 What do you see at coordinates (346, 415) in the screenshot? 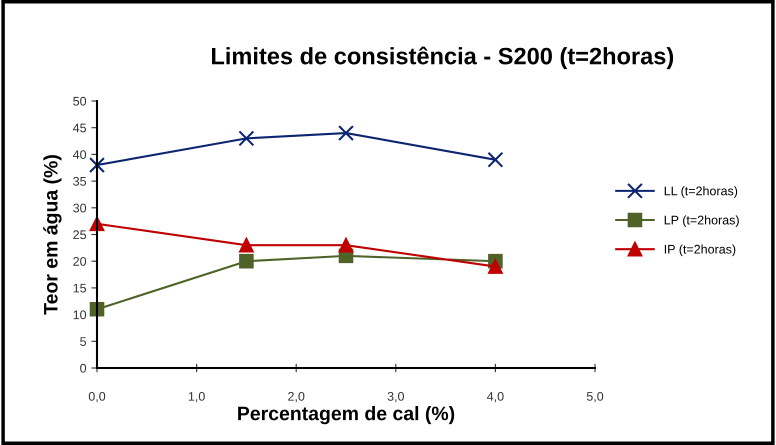
I see `x-axis-title: Percentagem de cal (%)` at bounding box center [346, 415].